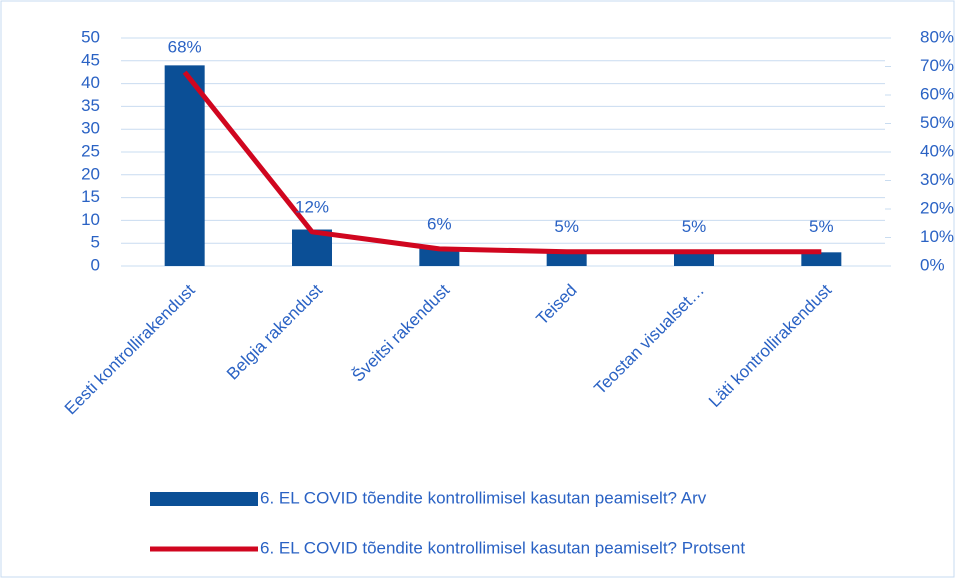 This screenshot has height=578, width=955. Describe the element at coordinates (90, 173) in the screenshot. I see `y-tick-label: 20` at that location.